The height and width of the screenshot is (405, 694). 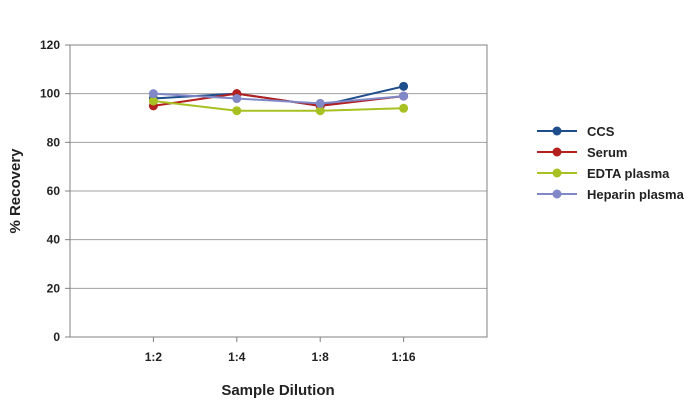 I want to click on legend-marker-ccs, so click(x=557, y=131).